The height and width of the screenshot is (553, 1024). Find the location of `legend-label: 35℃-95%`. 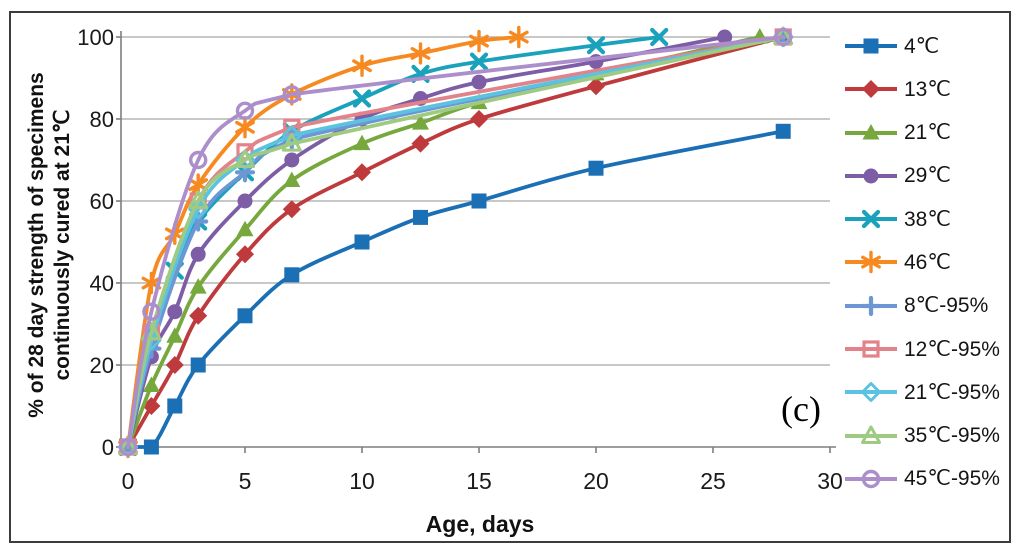

legend-label: 35℃-95% is located at coordinates (952, 436).